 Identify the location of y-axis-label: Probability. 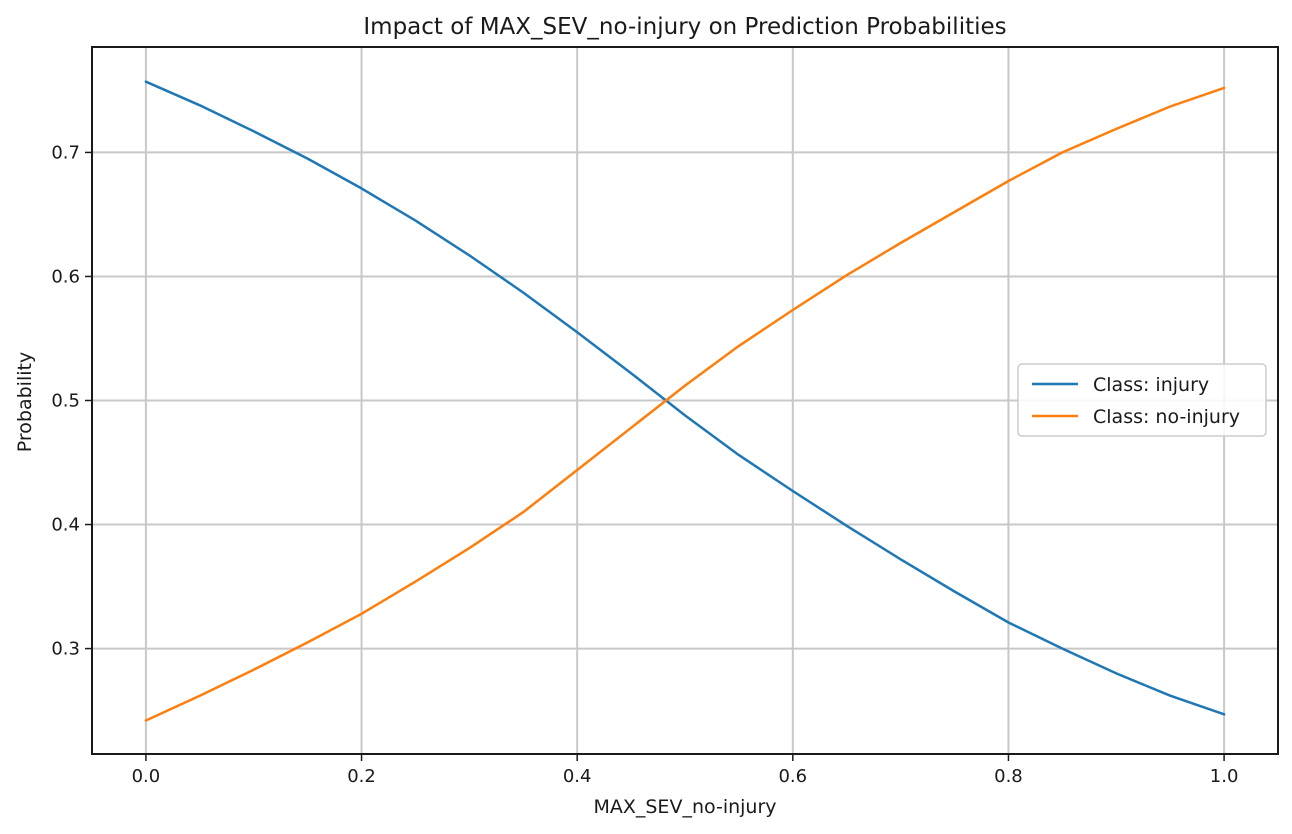
(25, 402).